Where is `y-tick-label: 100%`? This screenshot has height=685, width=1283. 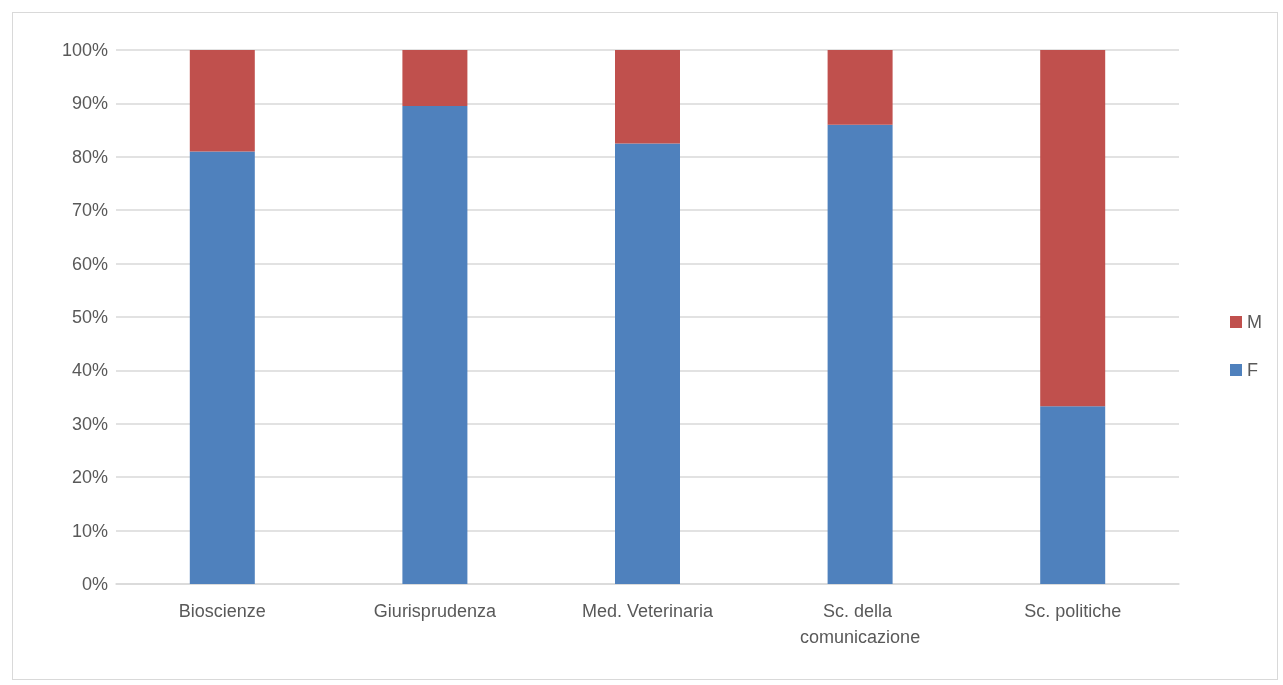
y-tick-label: 100% is located at coordinates (84, 50).